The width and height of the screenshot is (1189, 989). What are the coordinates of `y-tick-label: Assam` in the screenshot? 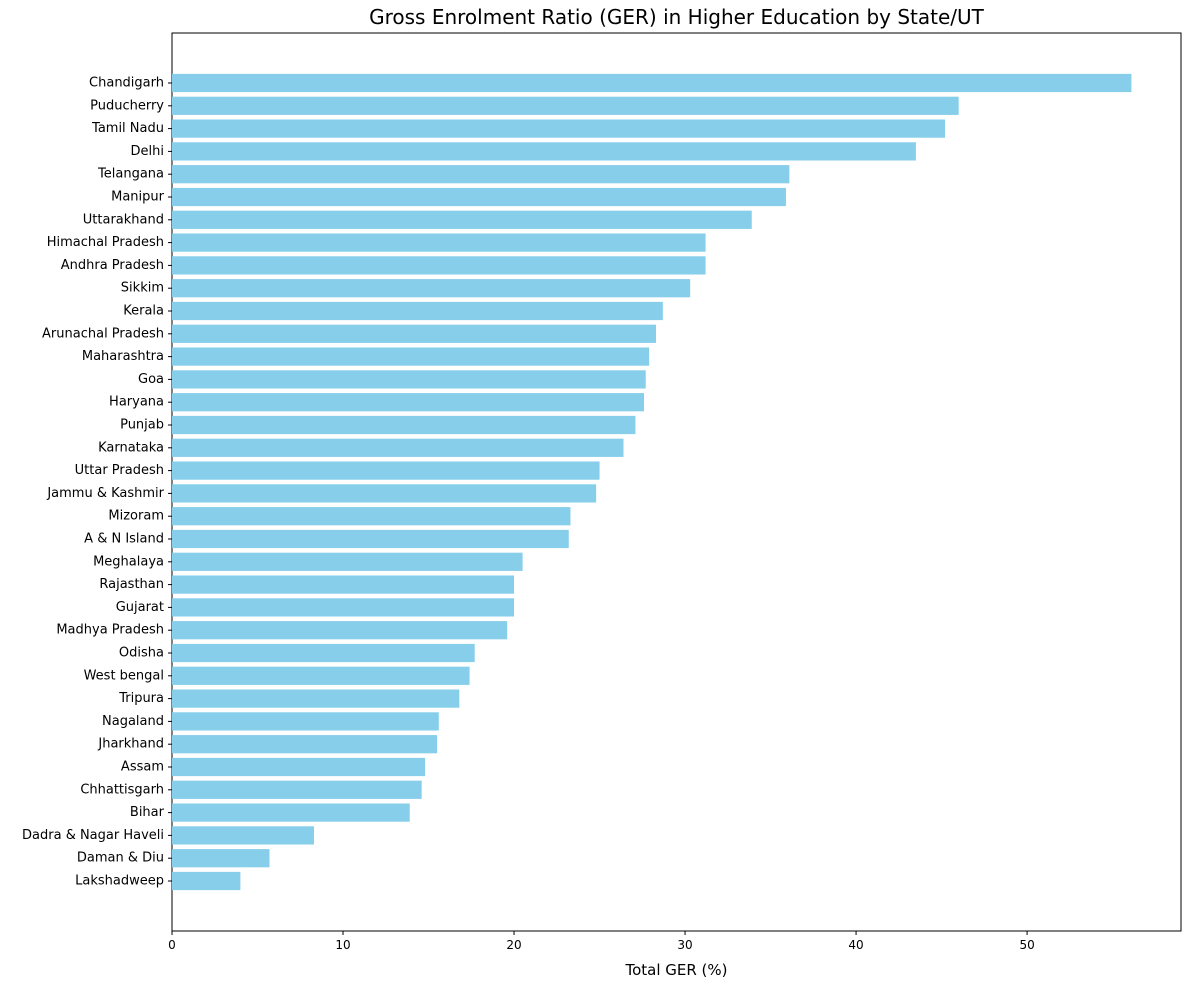 It's located at (142, 767).